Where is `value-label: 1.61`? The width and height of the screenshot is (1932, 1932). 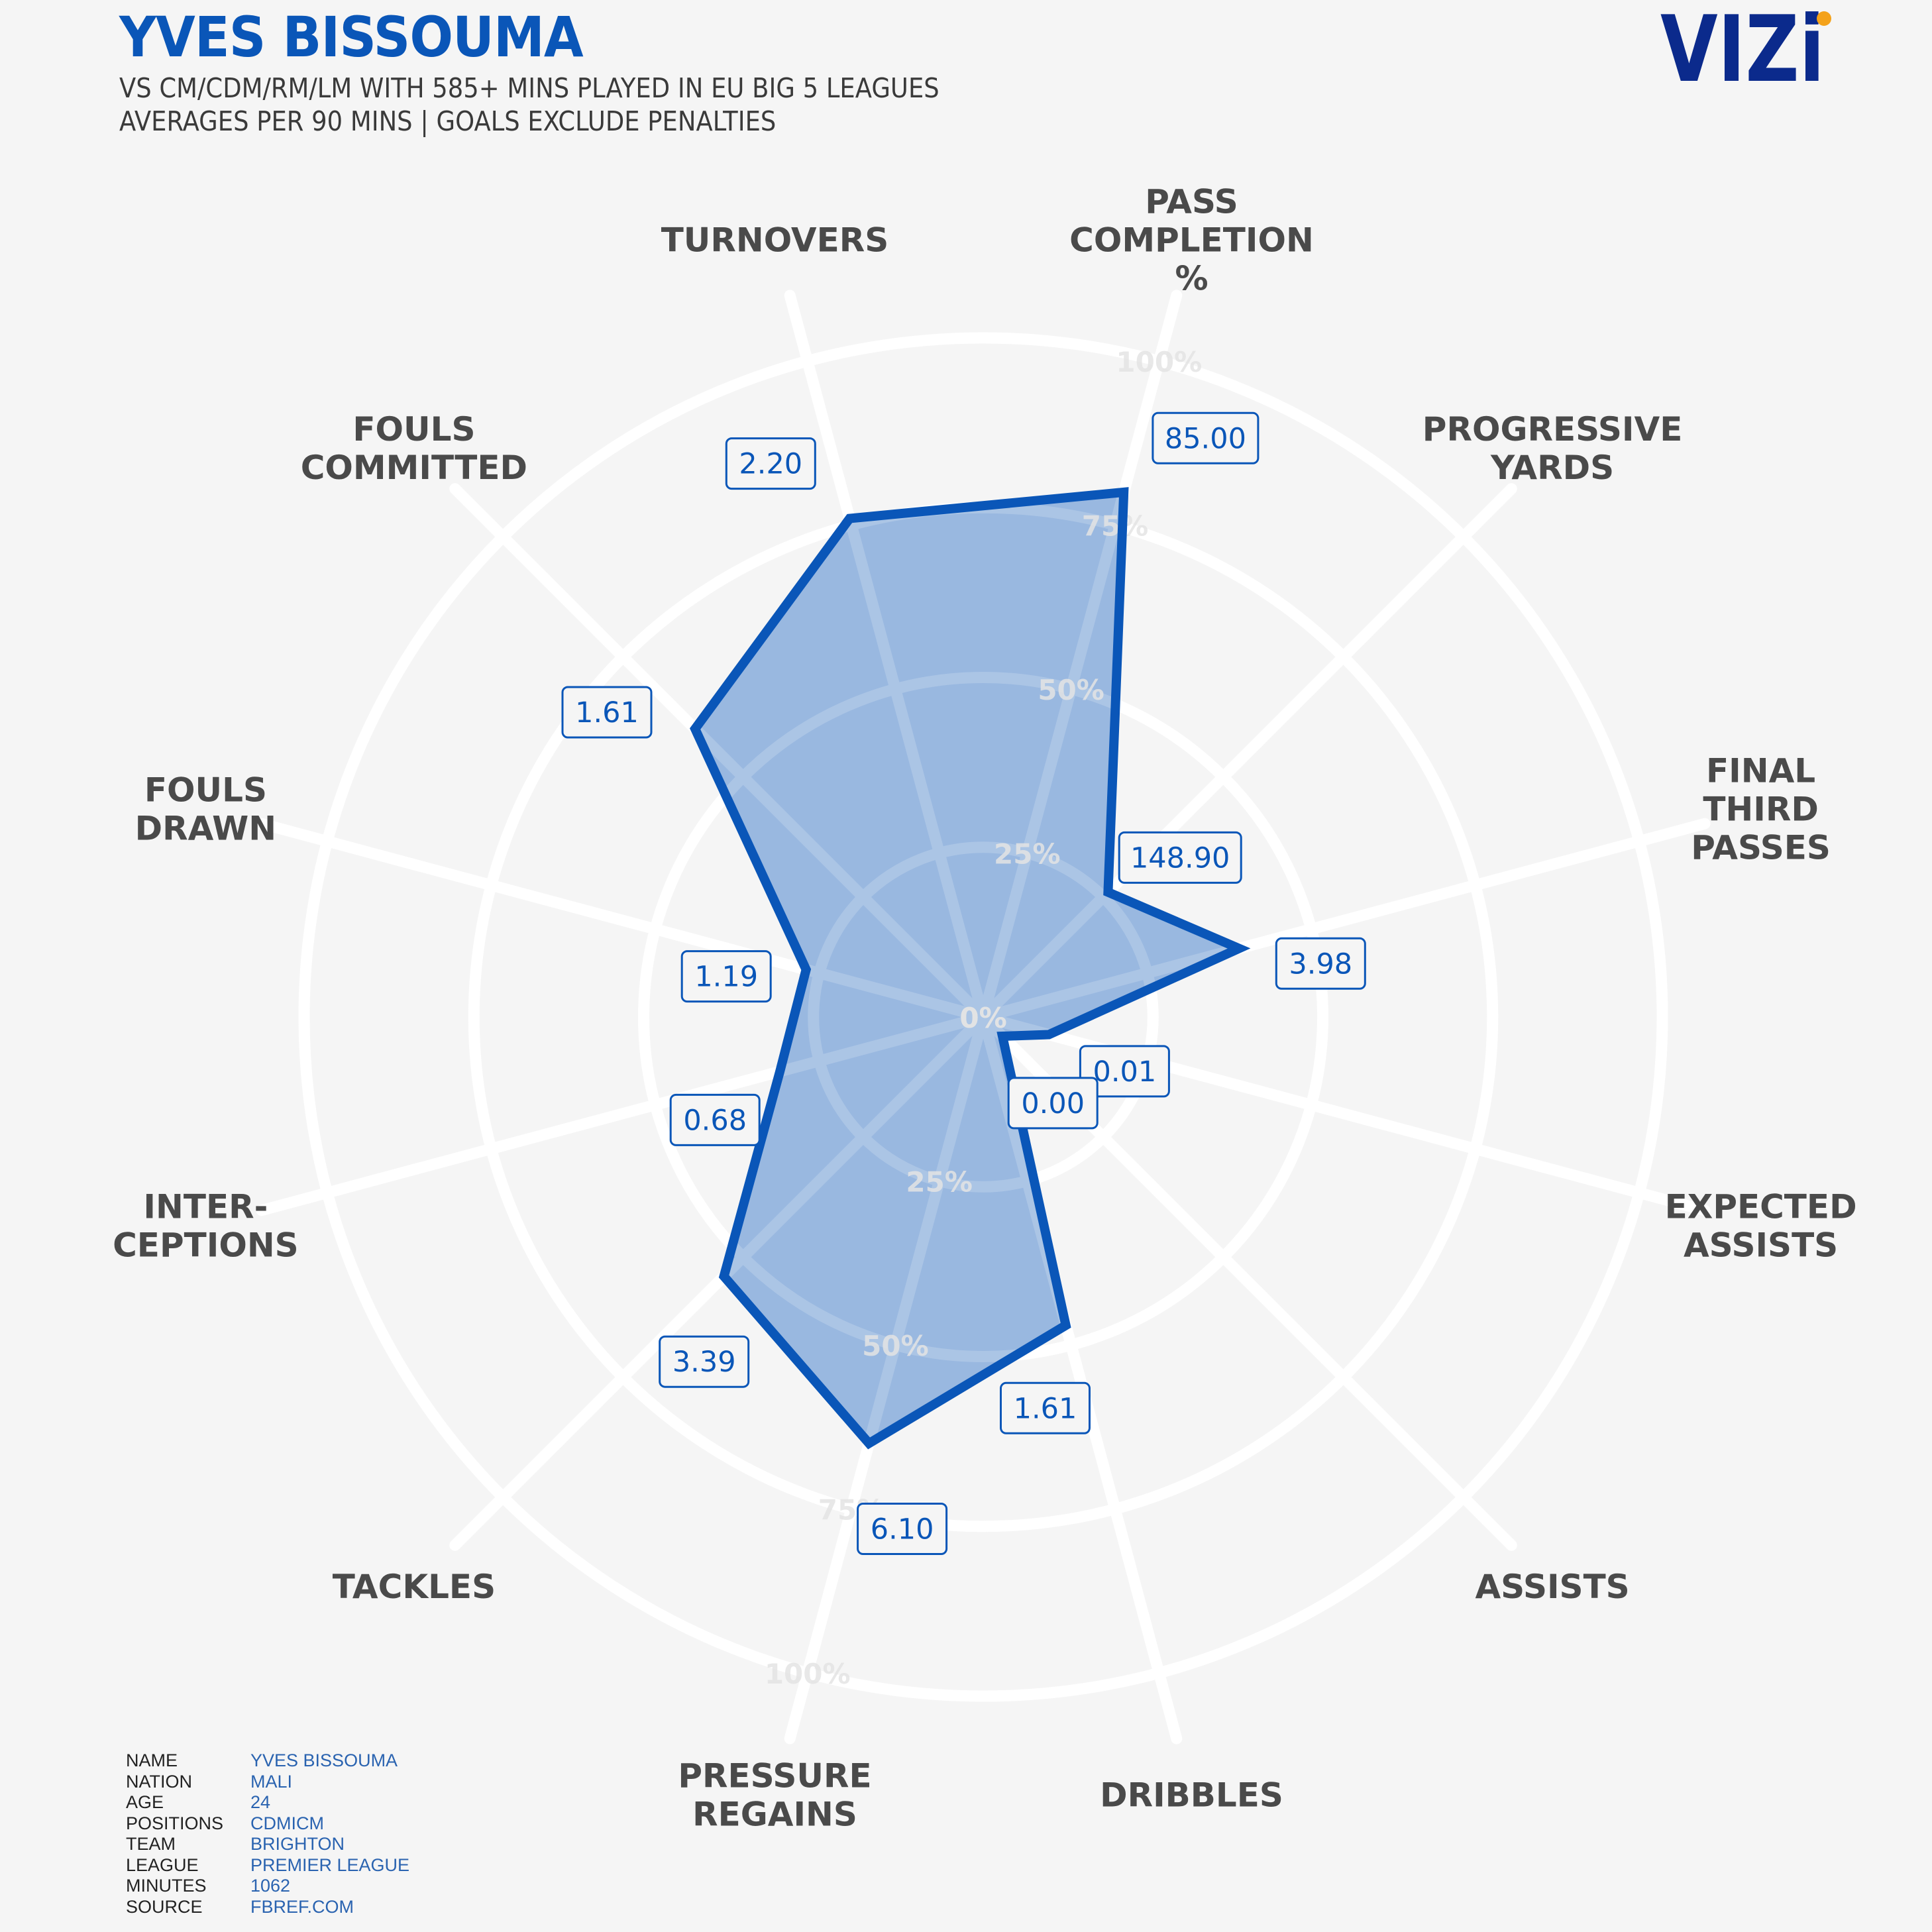
value-label: 1.61 is located at coordinates (1045, 1407).